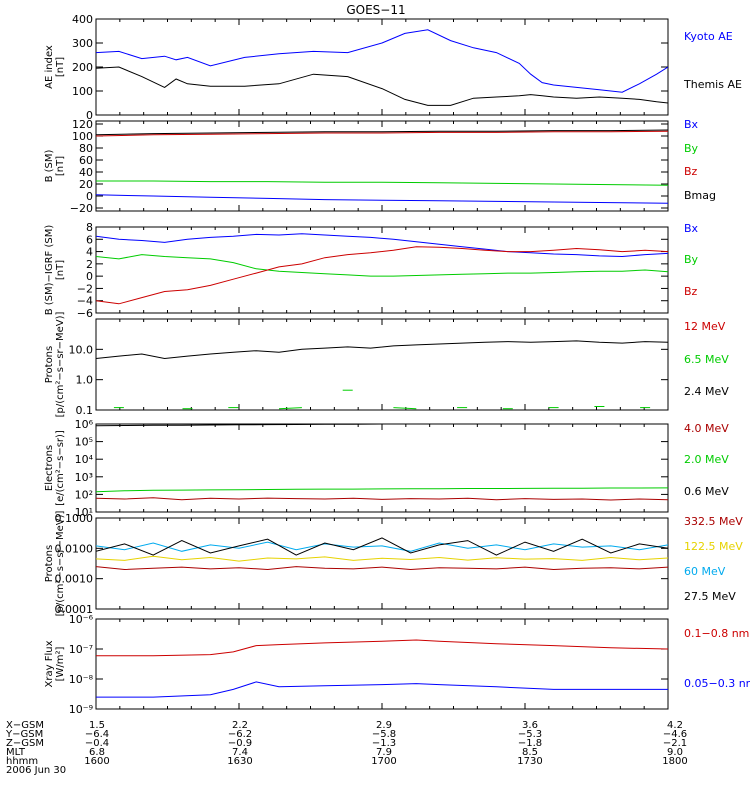 This screenshot has width=750, height=800. What do you see at coordinates (25, 725) in the screenshot?
I see `ephemeris-row-label: X−GSM` at bounding box center [25, 725].